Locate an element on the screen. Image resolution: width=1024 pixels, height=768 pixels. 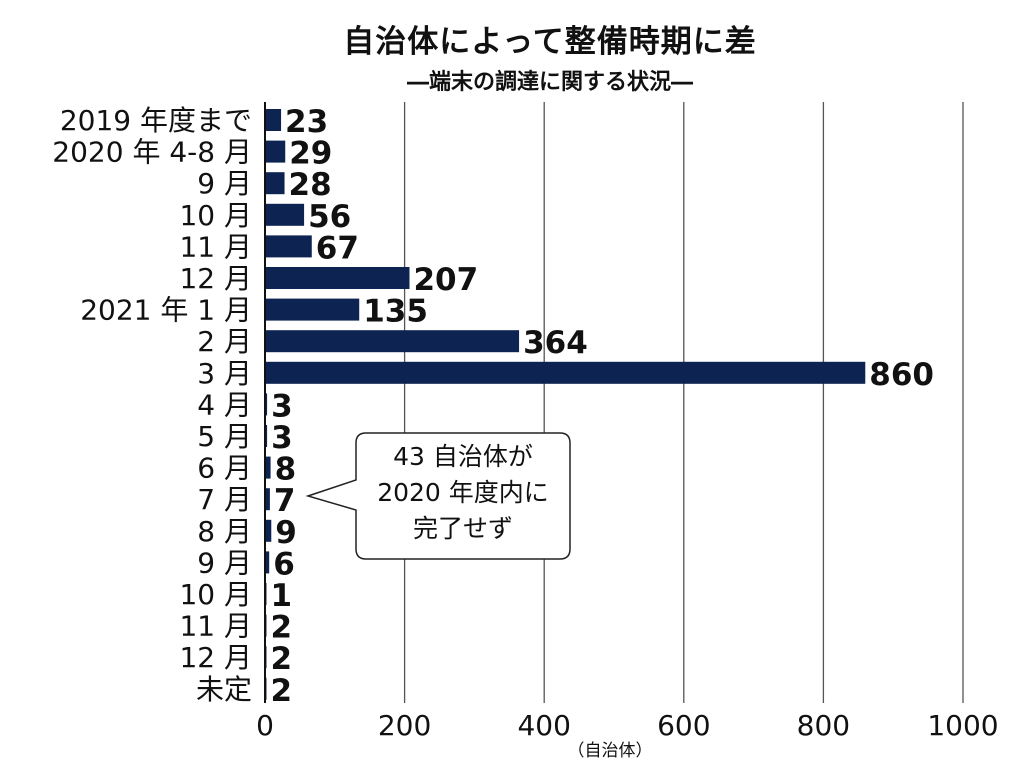
callout-line-2: 2020 年度内に is located at coordinates (463, 492).